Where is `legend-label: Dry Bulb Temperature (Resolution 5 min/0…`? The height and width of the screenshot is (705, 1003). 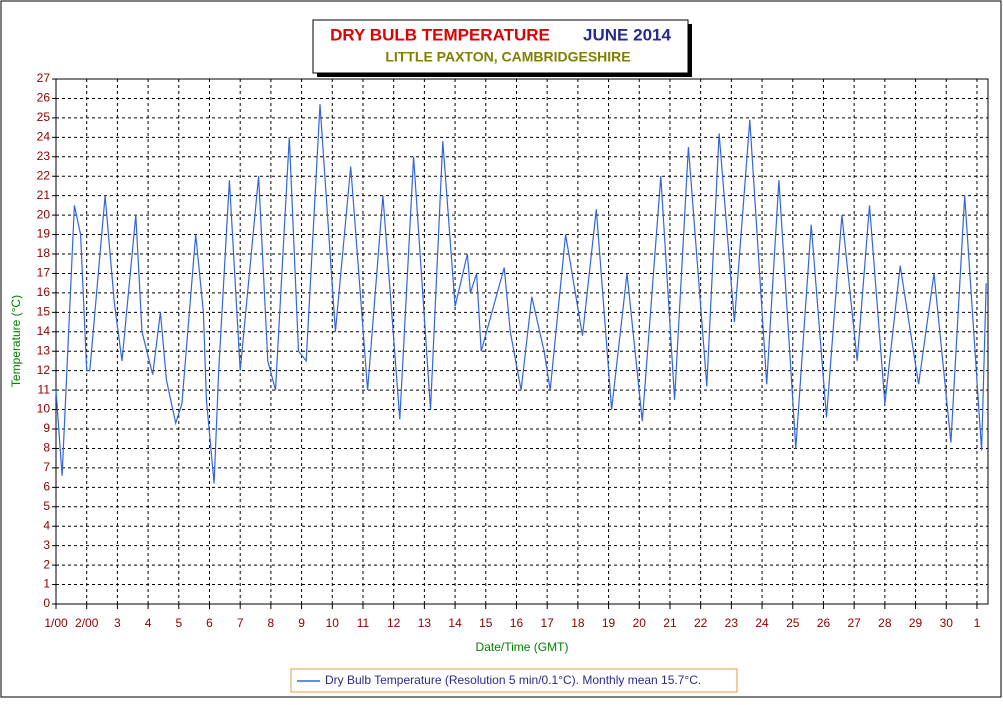
legend-label: Dry Bulb Temperature (Resolution 5 min/0… is located at coordinates (513, 680).